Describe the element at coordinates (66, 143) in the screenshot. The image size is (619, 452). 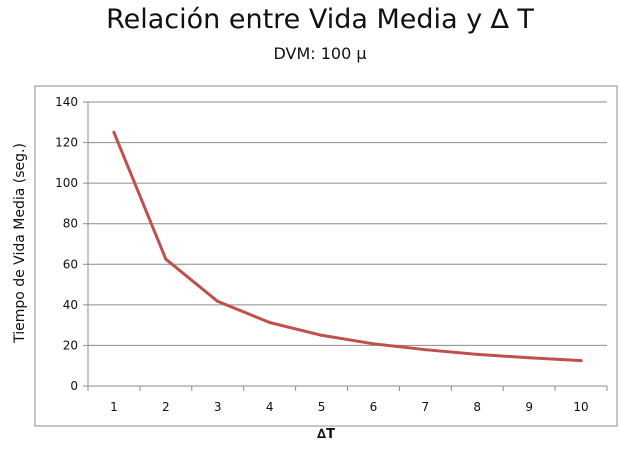
I see `y-tick-label: 120` at that location.